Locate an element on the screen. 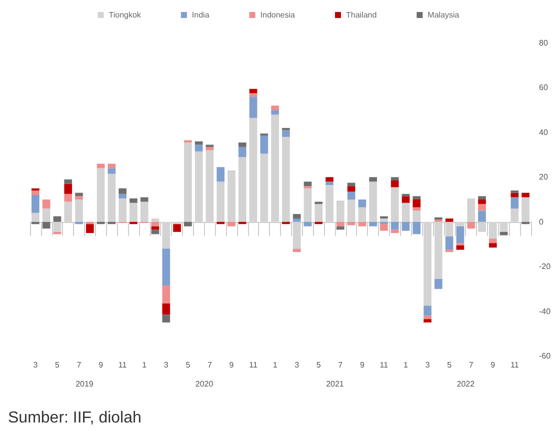 The image size is (557, 432). y-tick-label: -40 is located at coordinates (545, 311).